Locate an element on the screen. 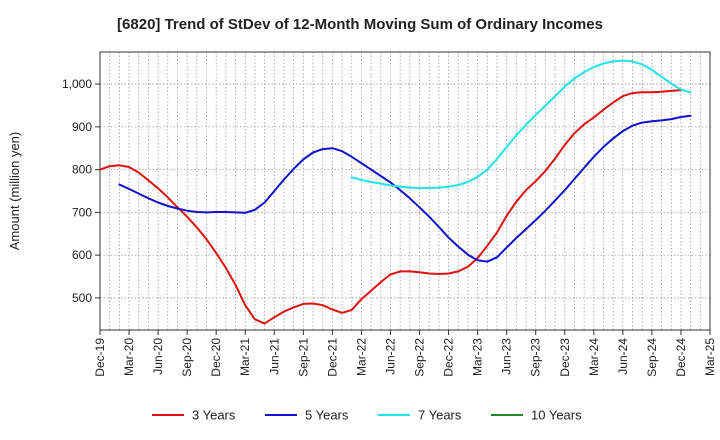 This screenshot has width=720, height=440. x-tick-label: Mar-22 is located at coordinates (361, 357).